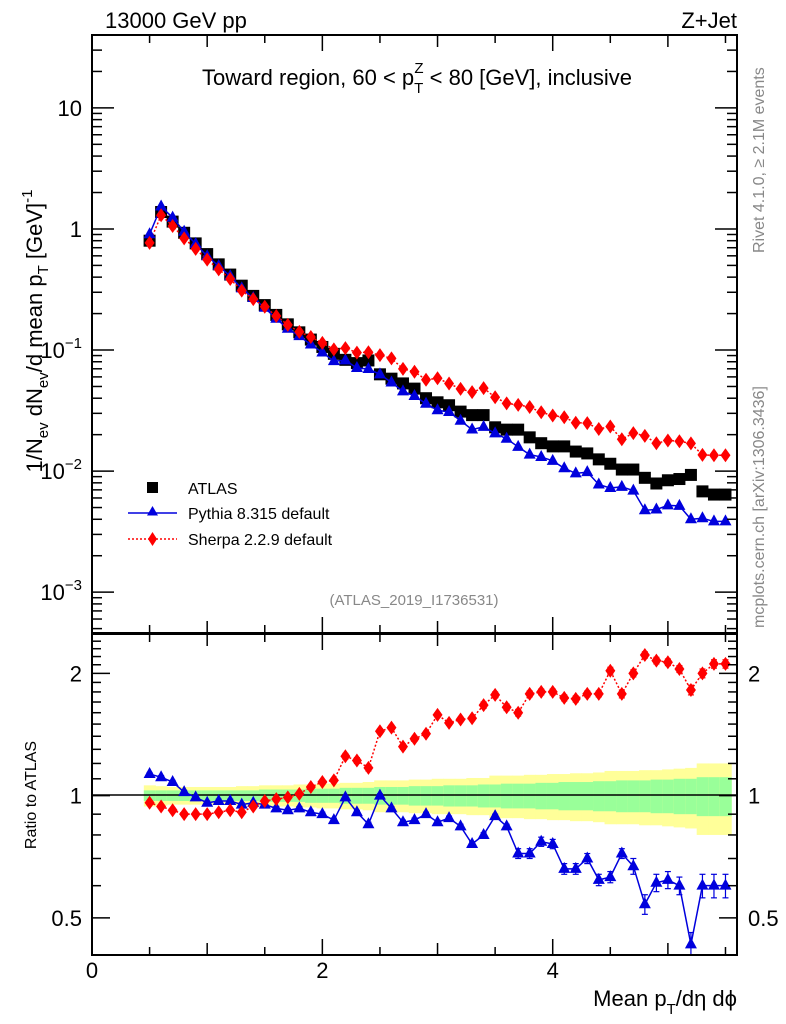 The image size is (786, 1024). What do you see at coordinates (73, 343) in the screenshot?
I see `tick-label-exponent: −1` at bounding box center [73, 343].